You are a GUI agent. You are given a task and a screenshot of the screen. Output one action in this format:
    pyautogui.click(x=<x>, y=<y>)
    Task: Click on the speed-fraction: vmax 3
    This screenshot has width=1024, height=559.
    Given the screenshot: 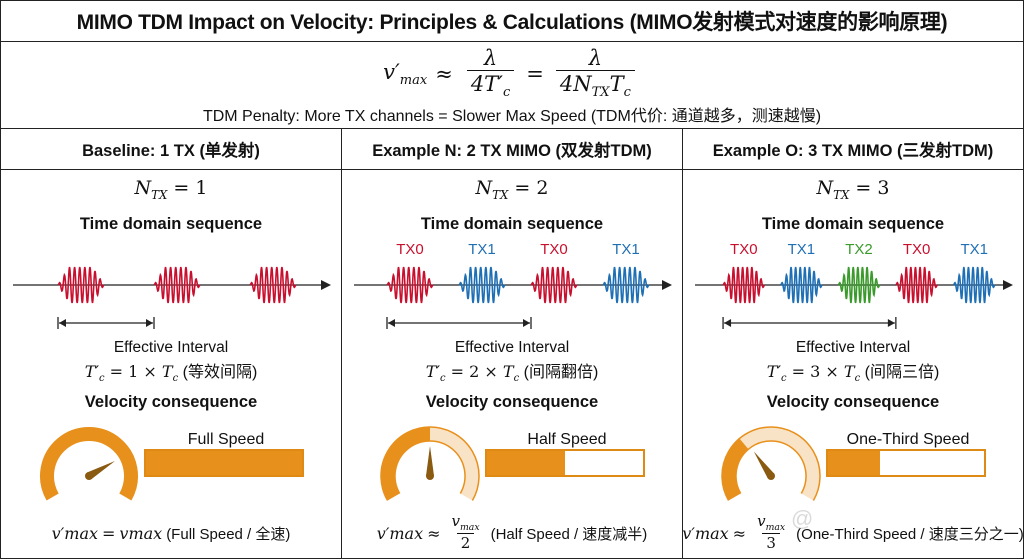 What is the action you would take?
    pyautogui.click(x=771, y=532)
    